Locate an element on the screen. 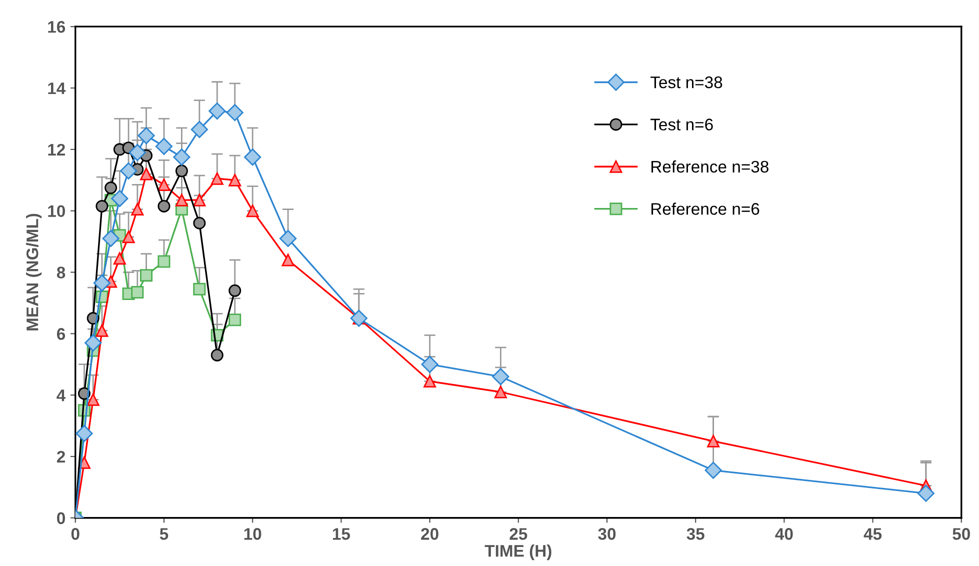 Image resolution: width=979 pixels, height=566 pixels. y-tick-label: 2 is located at coordinates (60, 456).